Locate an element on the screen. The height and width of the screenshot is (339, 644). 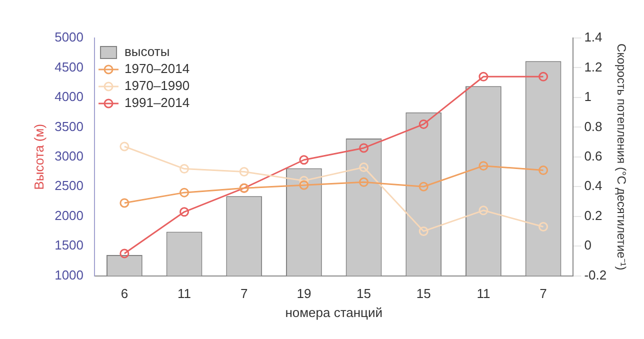
y-tick-label: 3500 is located at coordinates (69, 126).